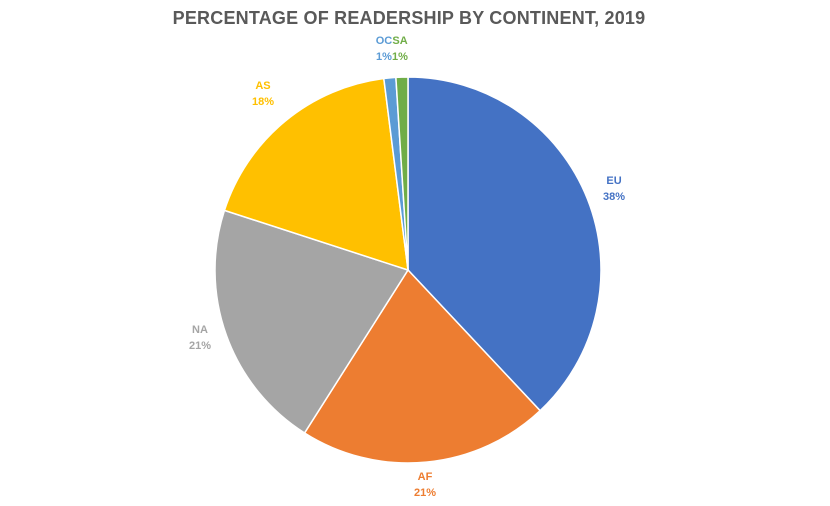 This screenshot has width=830, height=506. Describe the element at coordinates (384, 57) in the screenshot. I see `data-label-value-oc: 1%` at that location.